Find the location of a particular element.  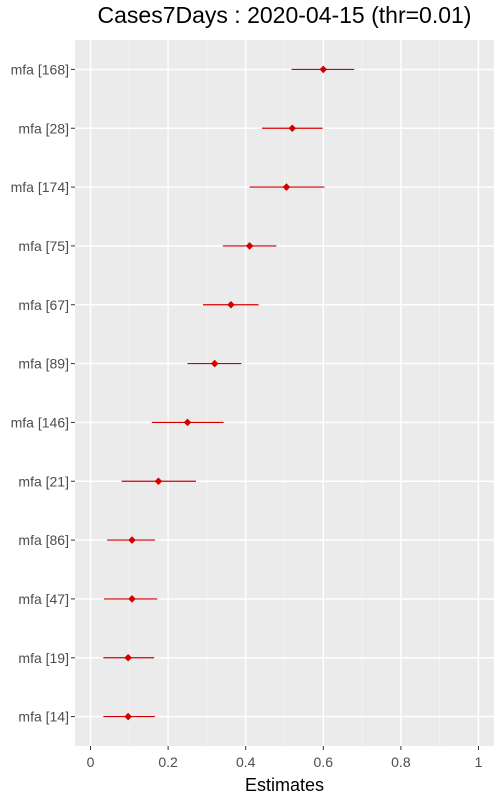

y-tick-label: mfa [28] is located at coordinates (43, 128).